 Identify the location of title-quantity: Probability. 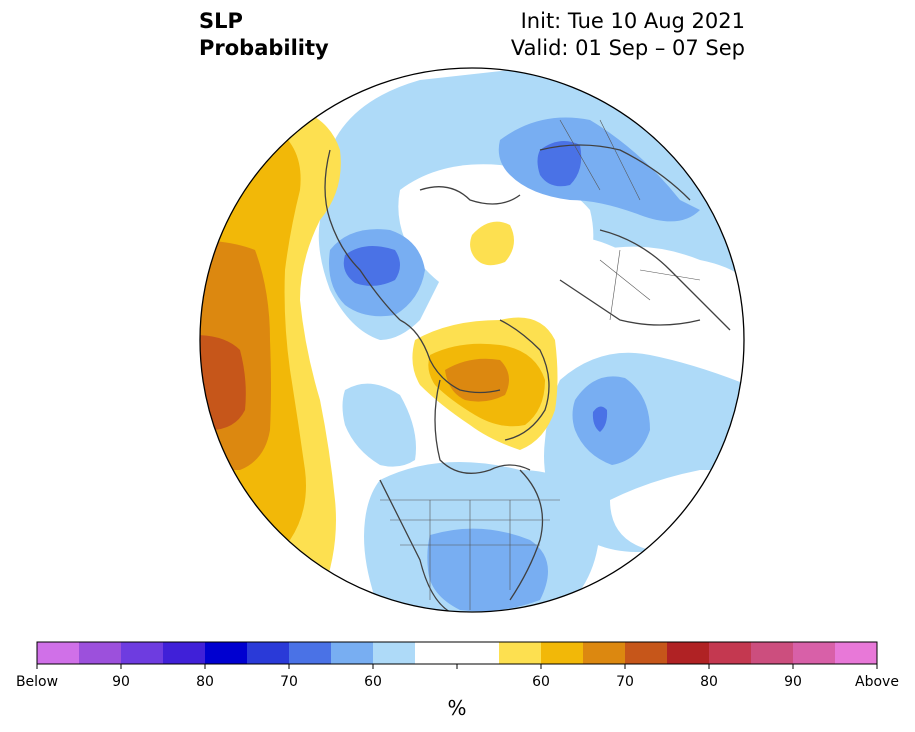
(264, 48).